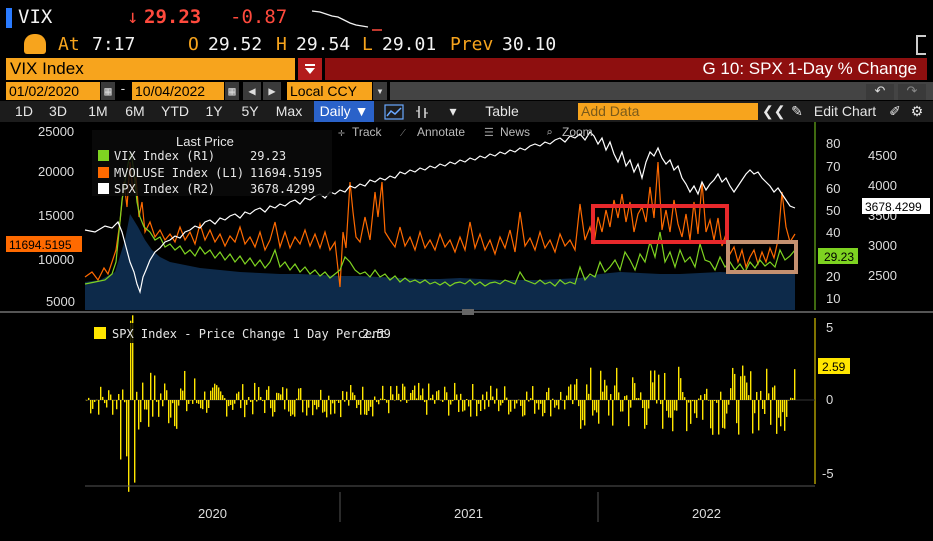  What do you see at coordinates (40, 245) in the screenshot?
I see `mvoluse-value-tag-text: 11694.5195` at bounding box center [40, 245].